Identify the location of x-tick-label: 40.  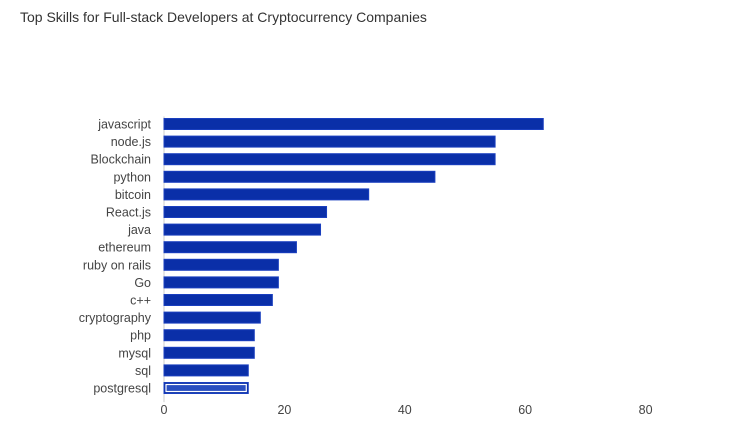
(405, 410).